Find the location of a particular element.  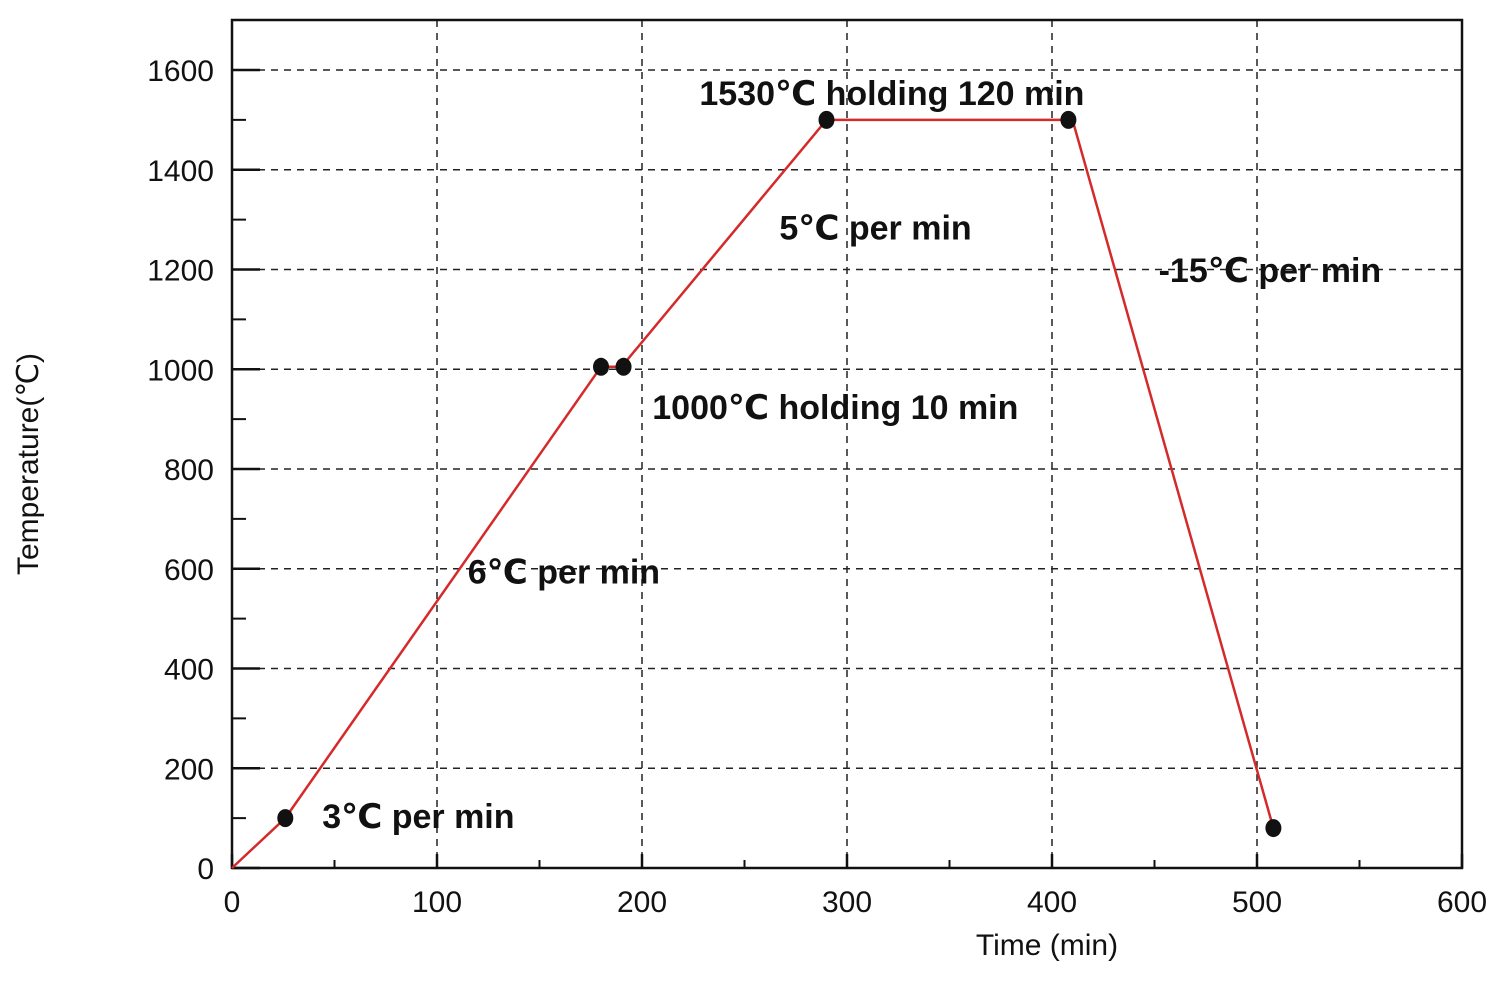

y-tick-label: 1000 is located at coordinates (180, 370).